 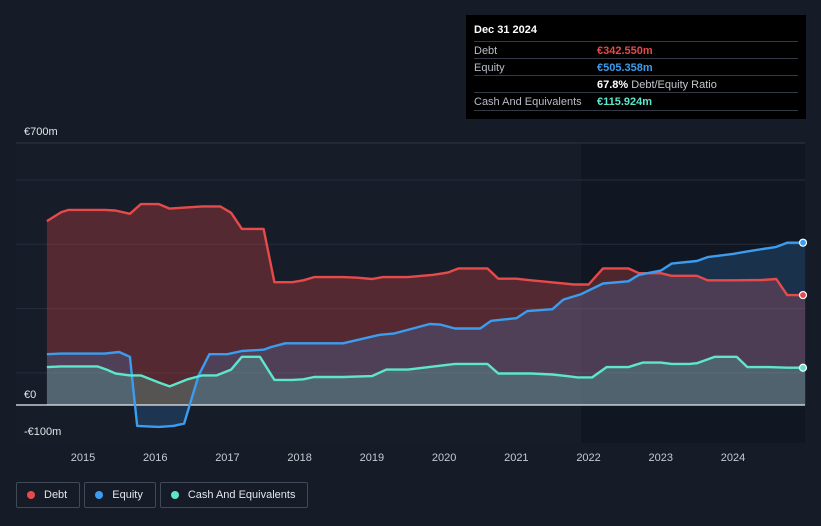 What do you see at coordinates (625, 68) in the screenshot?
I see `tooltip-value: €505.358m` at bounding box center [625, 68].